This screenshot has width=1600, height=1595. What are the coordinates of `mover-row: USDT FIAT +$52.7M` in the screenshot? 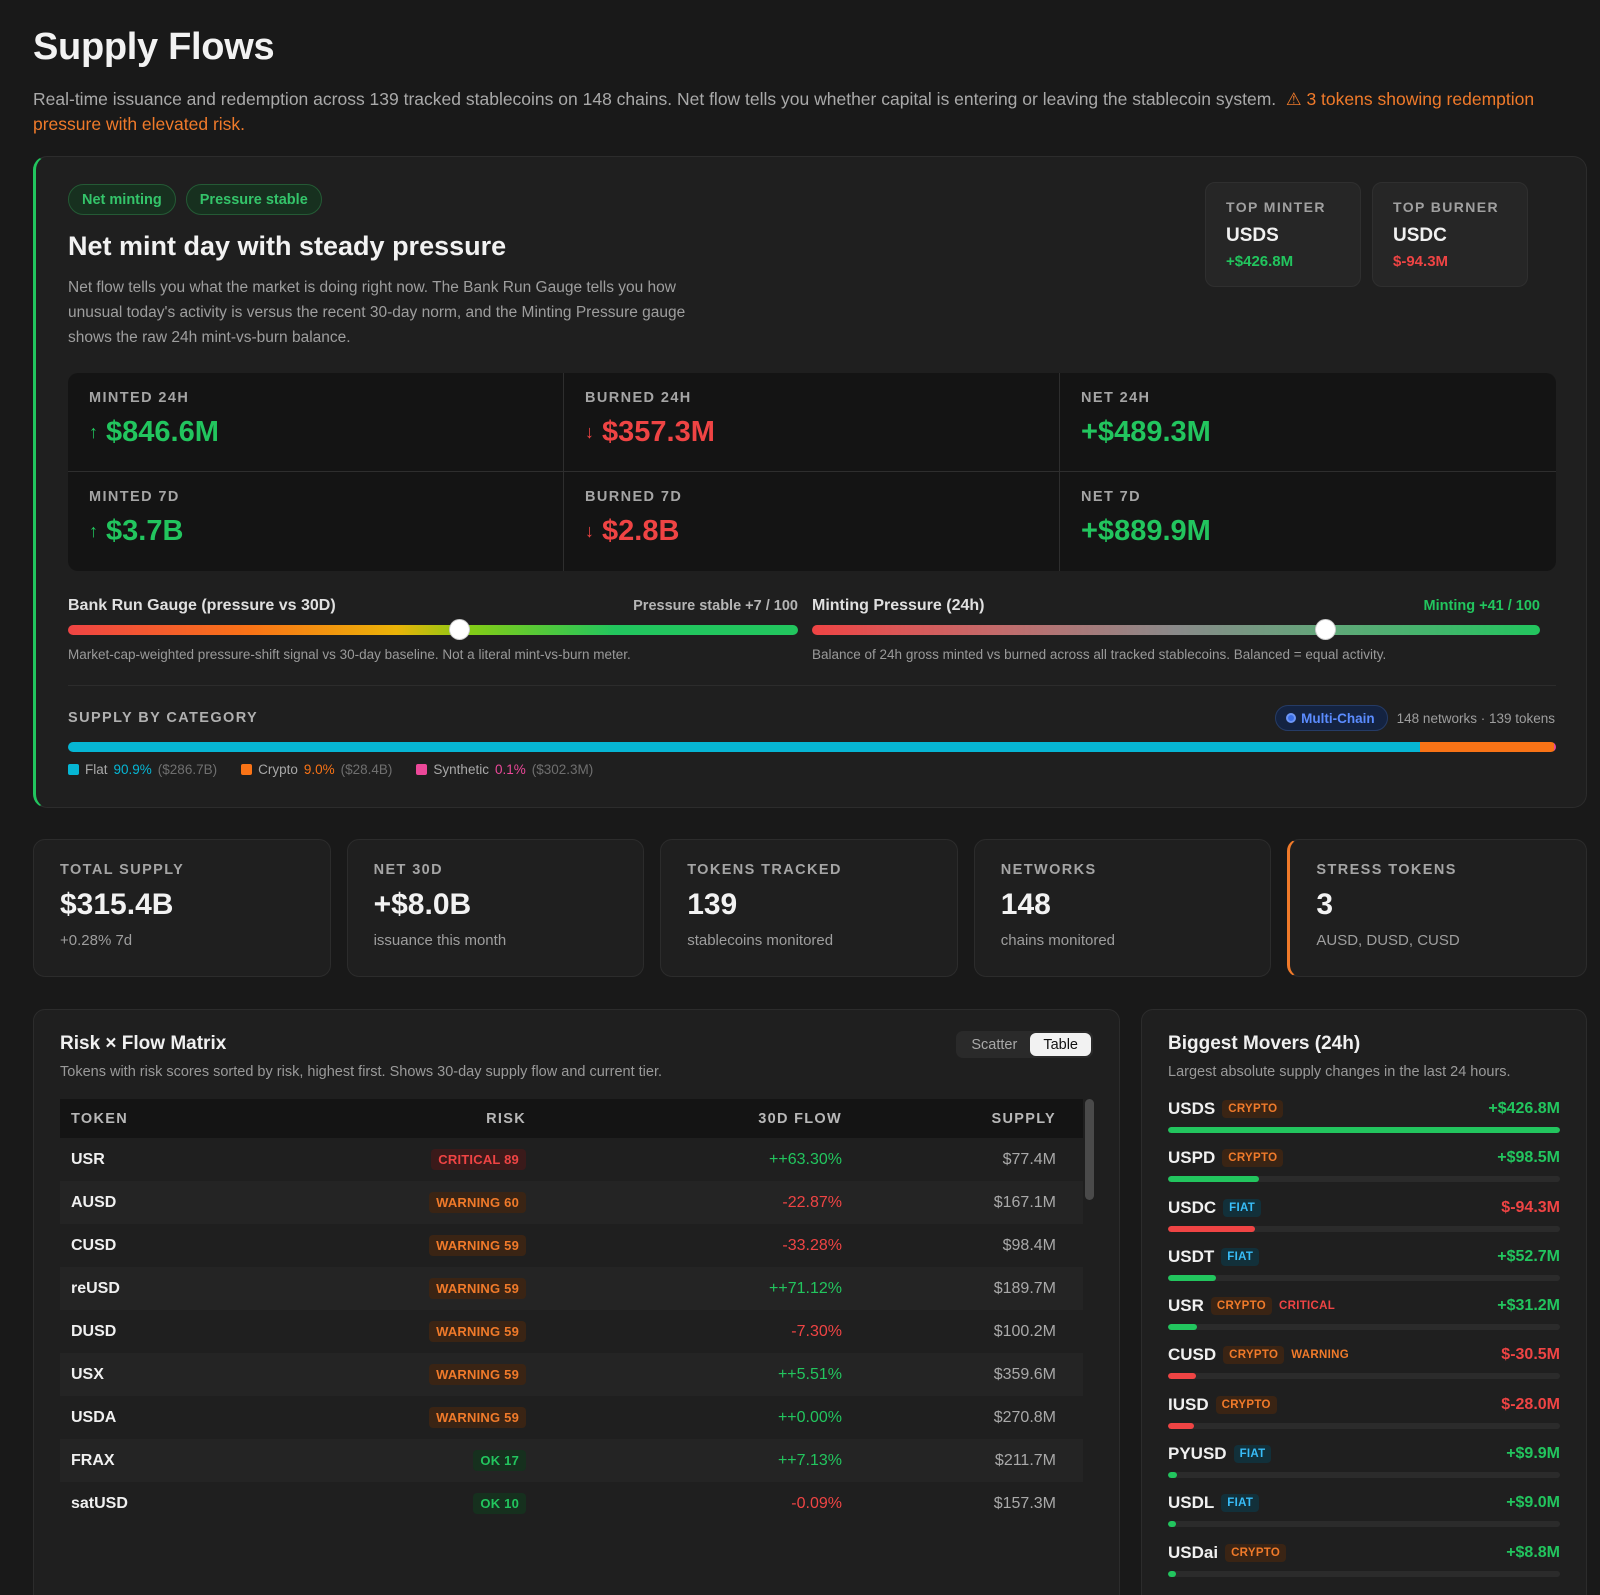 It's located at (1364, 1270).